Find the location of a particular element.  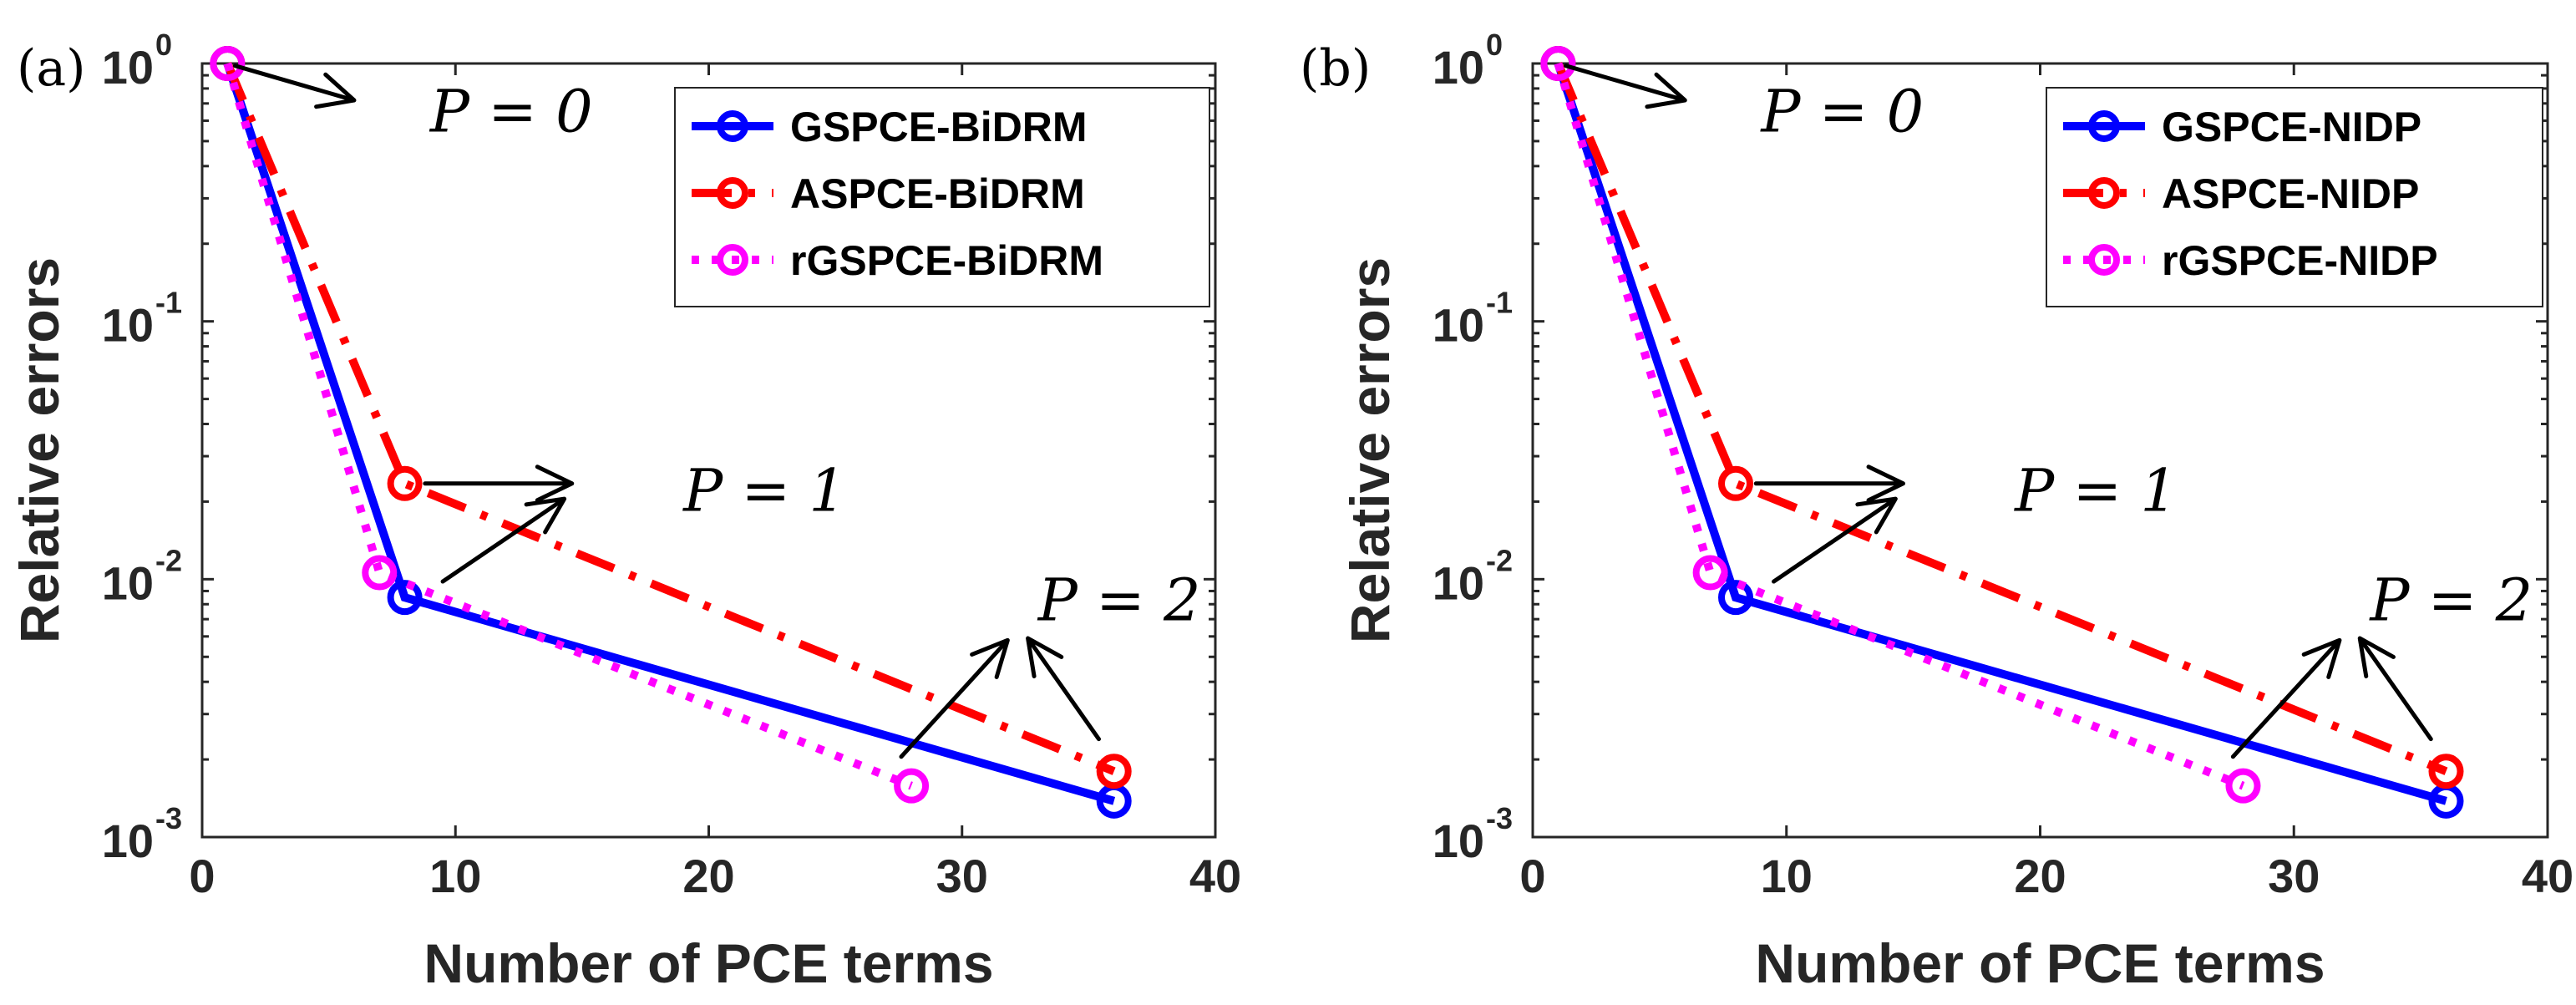

panel-label: (b) is located at coordinates (1335, 68).